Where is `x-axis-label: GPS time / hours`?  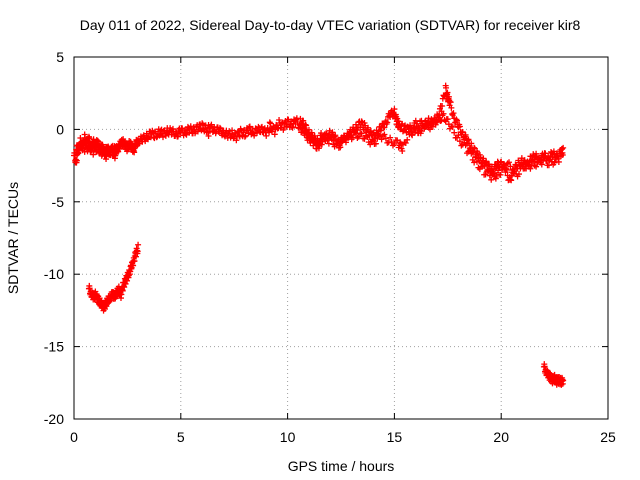 x-axis-label: GPS time / hours is located at coordinates (341, 466).